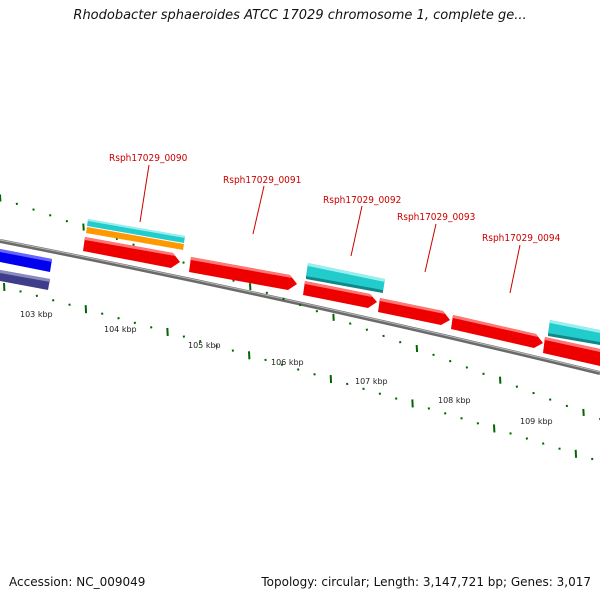  Describe the element at coordinates (521, 238) in the screenshot. I see `gene-label-0094: Rsph17029_0094` at that location.